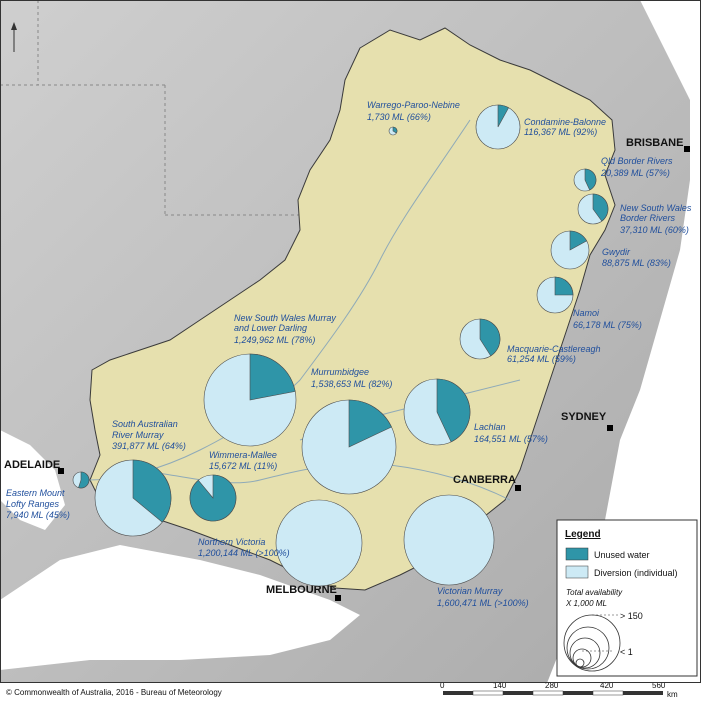  I want to click on city-label-adelaide: ADELAIDE, so click(32, 465).